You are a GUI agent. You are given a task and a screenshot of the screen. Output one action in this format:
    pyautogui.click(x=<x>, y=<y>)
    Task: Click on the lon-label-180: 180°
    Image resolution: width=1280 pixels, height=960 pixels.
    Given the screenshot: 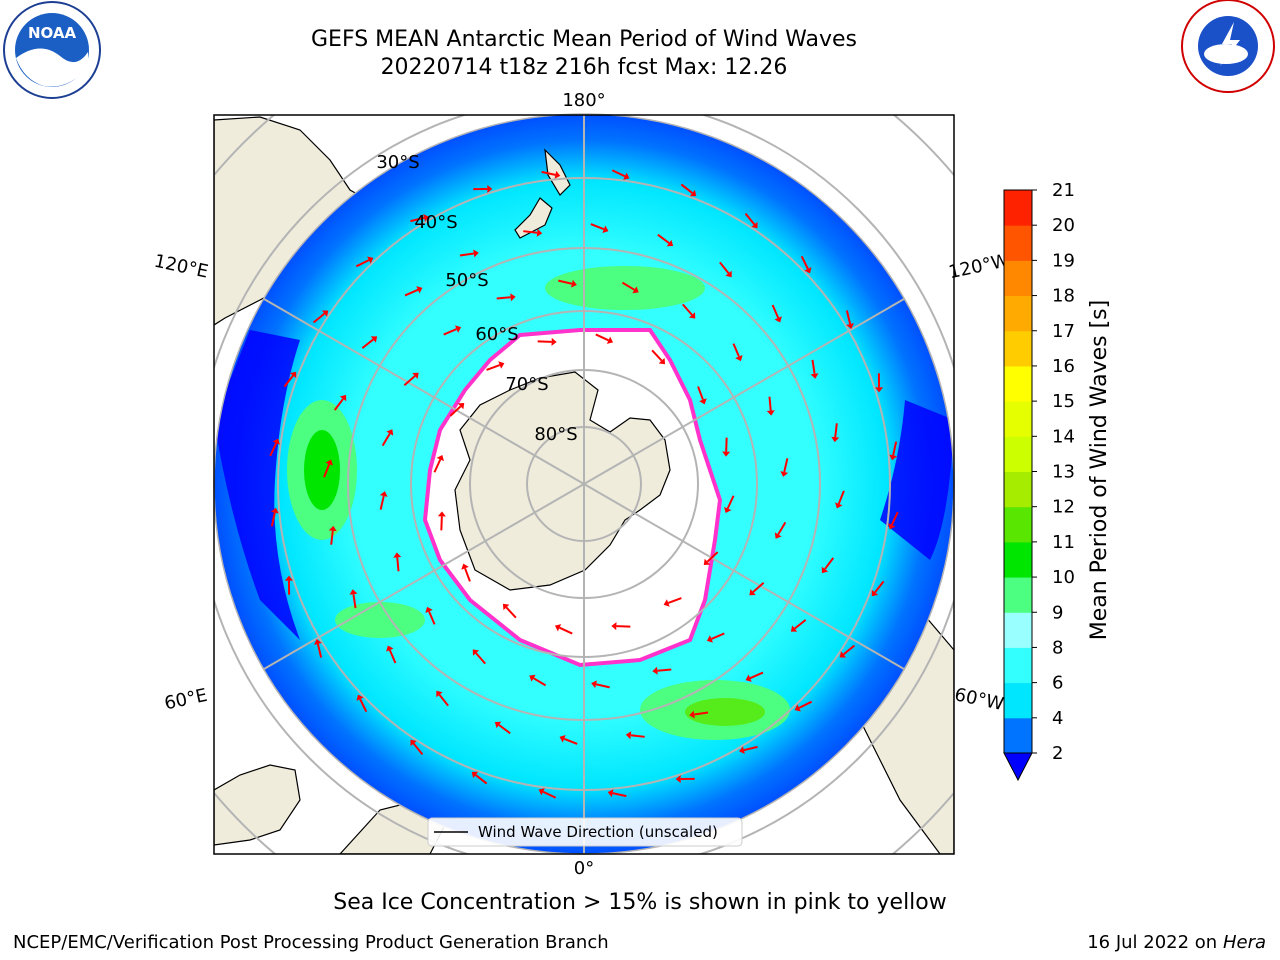 What is the action you would take?
    pyautogui.click(x=583, y=100)
    